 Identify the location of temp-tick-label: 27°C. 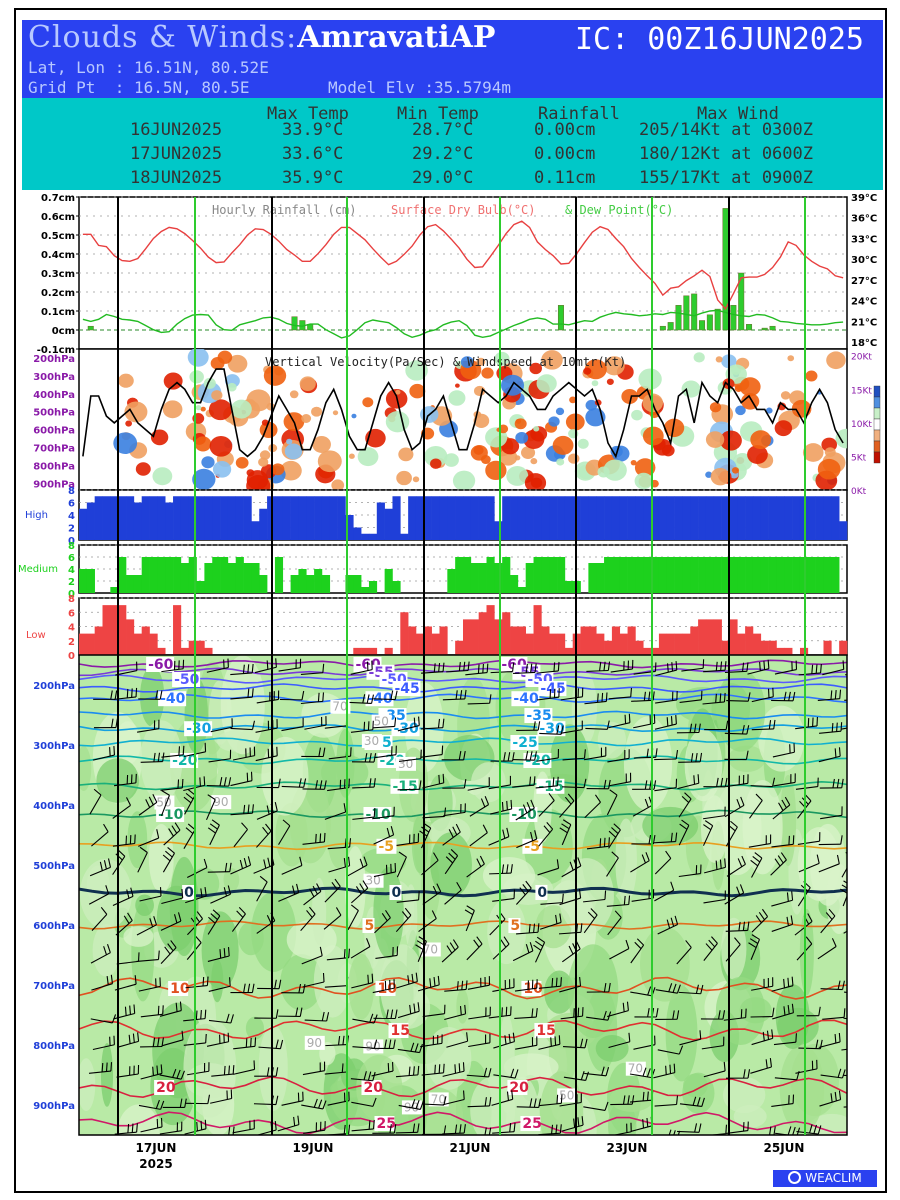
(864, 281).